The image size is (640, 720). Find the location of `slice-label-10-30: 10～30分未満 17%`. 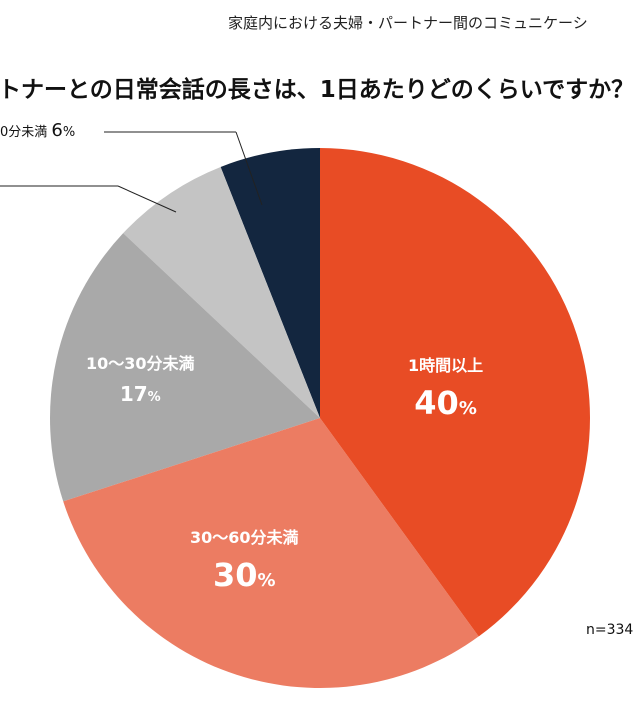

slice-label-10-30: 10～30分未満 17% is located at coordinates (140, 380).